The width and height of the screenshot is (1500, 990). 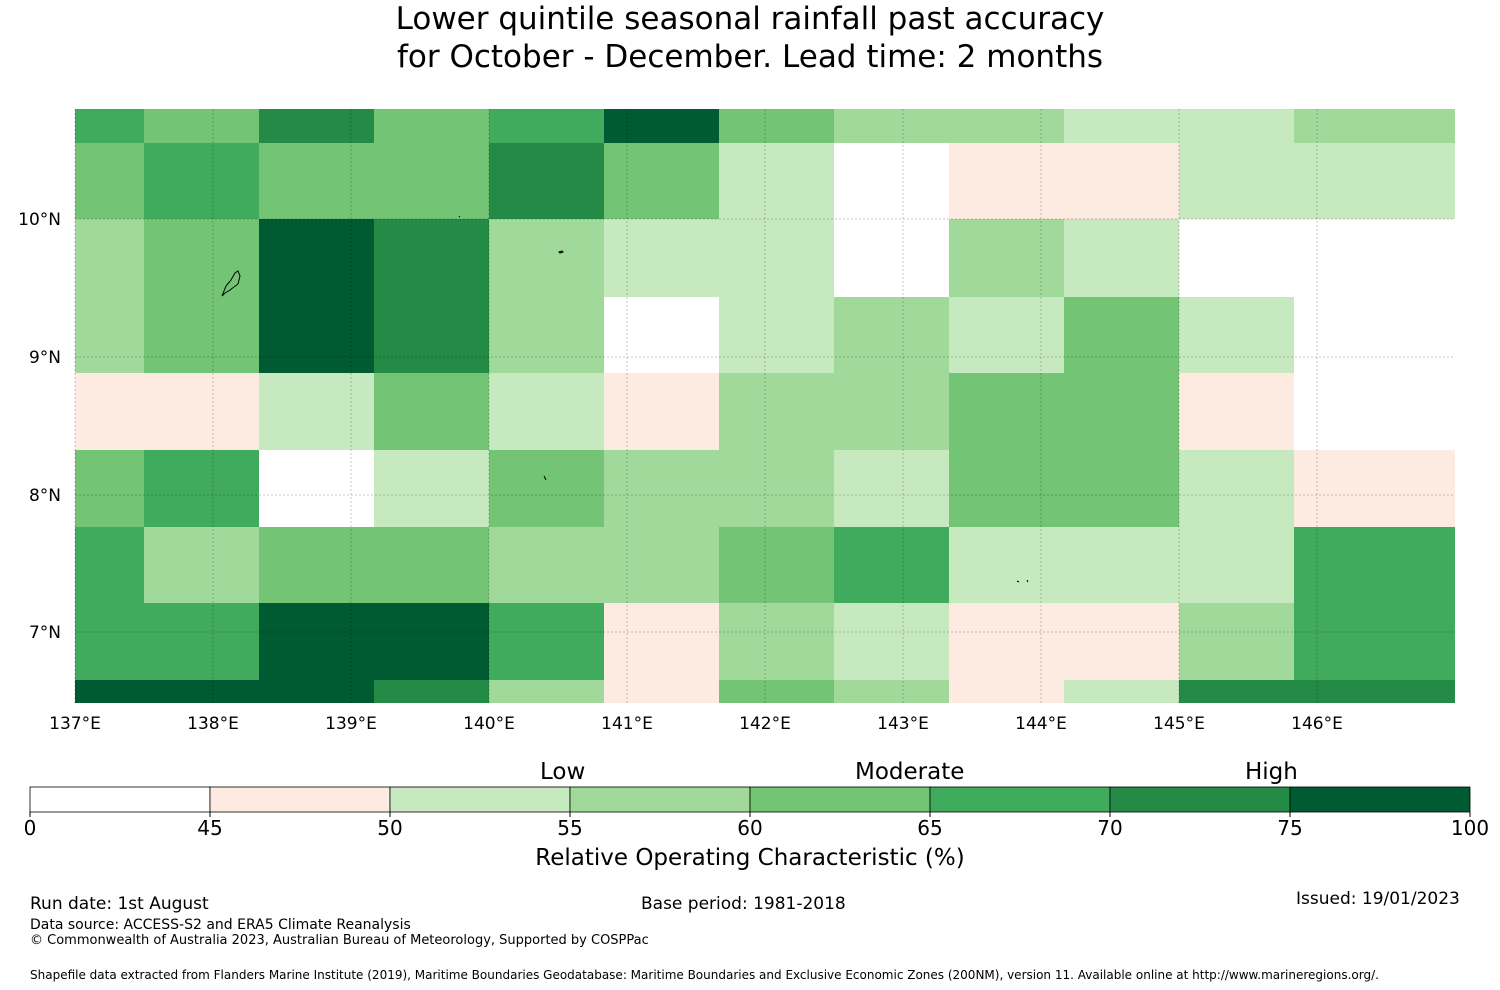 I want to click on colorbar-tick-label: 70, so click(x=1109, y=828).